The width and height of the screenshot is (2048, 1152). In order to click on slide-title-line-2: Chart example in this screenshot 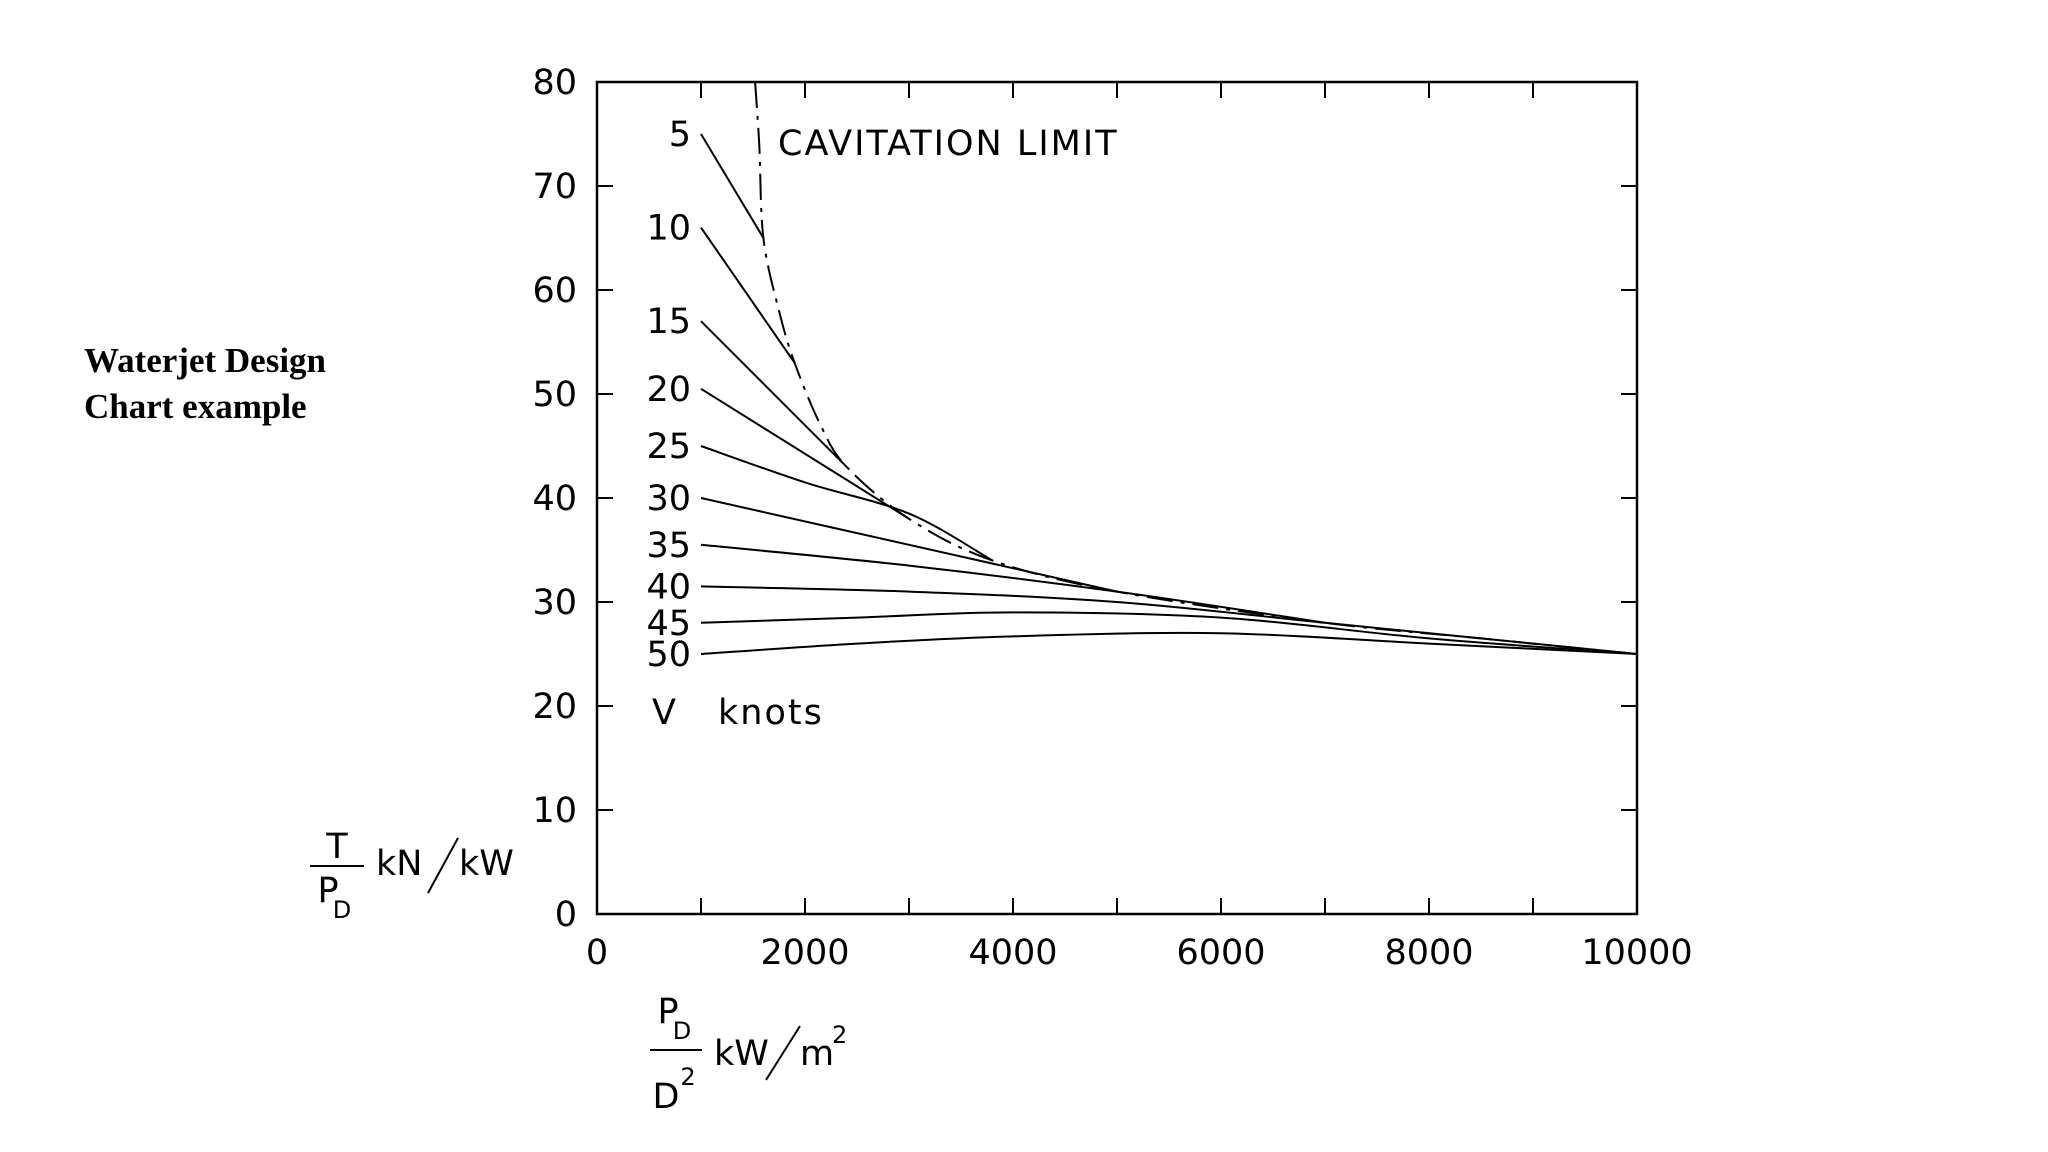, I will do `click(195, 406)`.